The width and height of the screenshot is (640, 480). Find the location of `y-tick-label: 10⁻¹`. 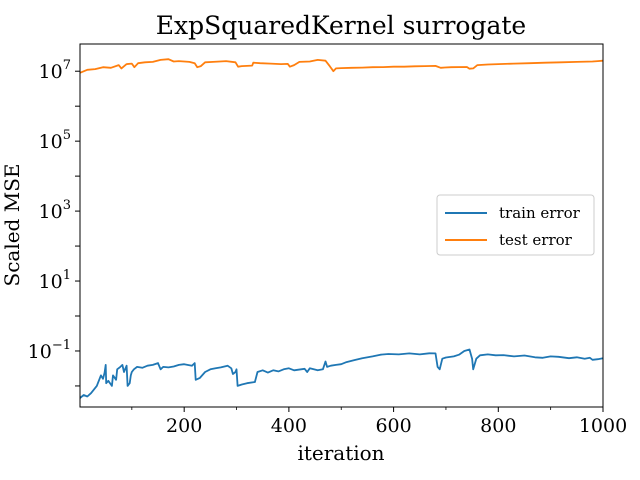

y-tick-label: 10⁻¹ is located at coordinates (49, 350).